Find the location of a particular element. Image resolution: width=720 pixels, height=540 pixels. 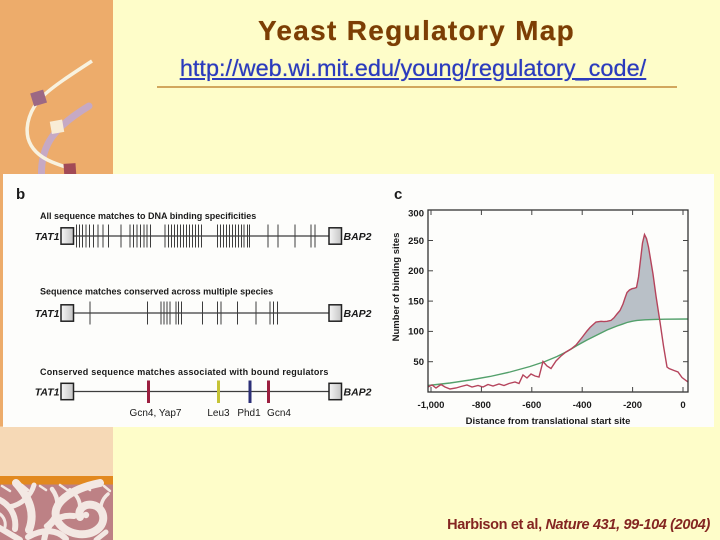

svg-text: c is located at coordinates (398, 194).